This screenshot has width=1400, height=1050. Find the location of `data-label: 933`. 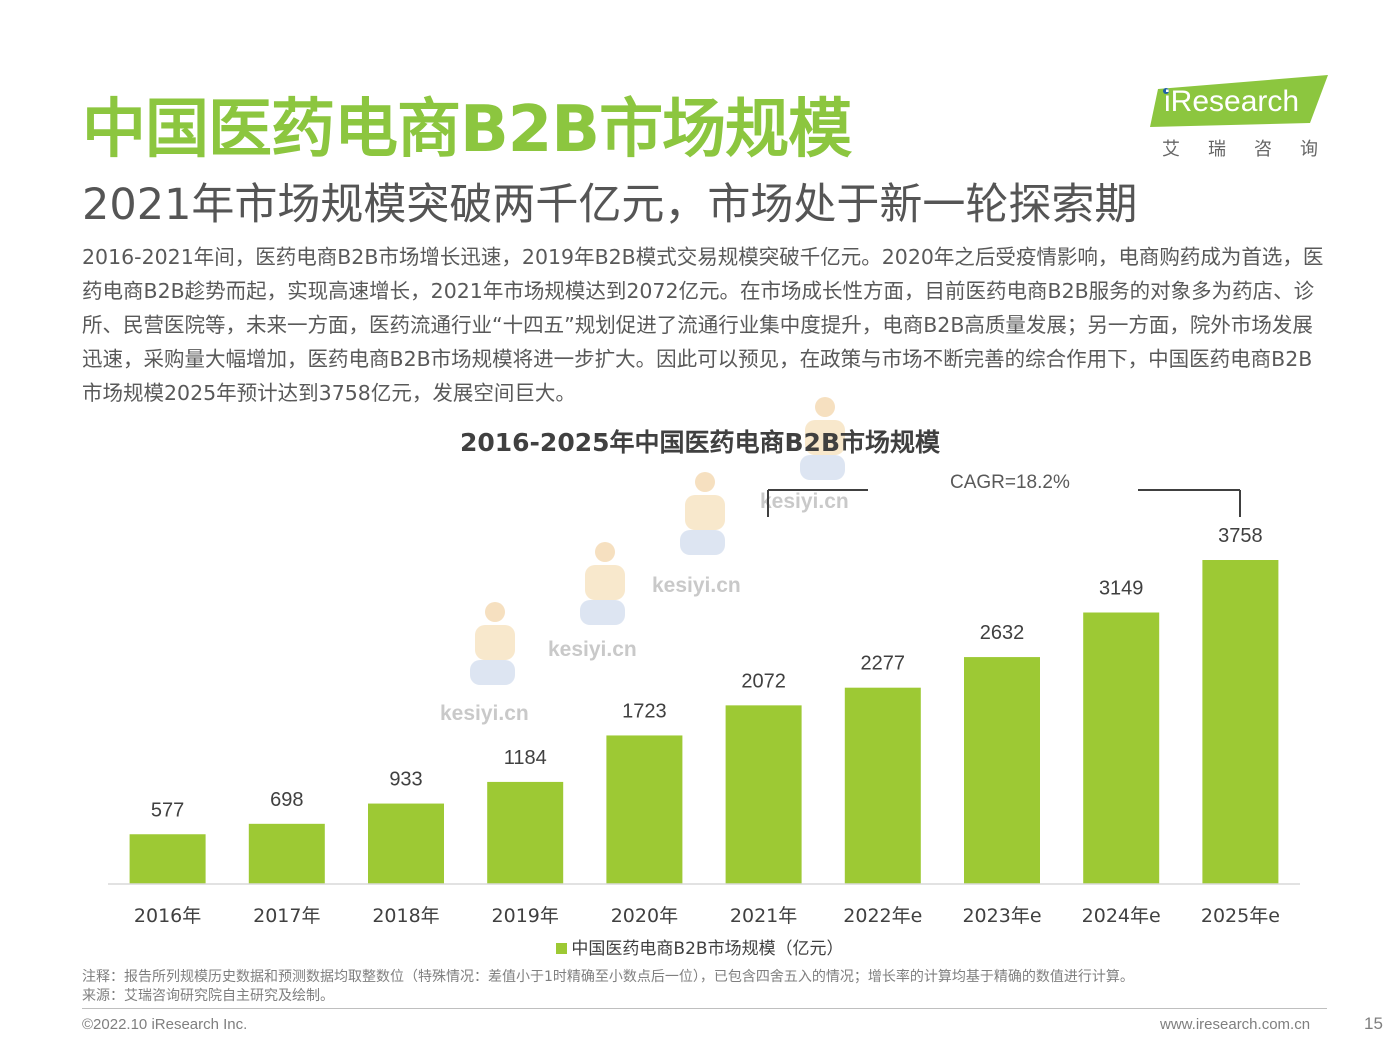

data-label: 933 is located at coordinates (405, 780).